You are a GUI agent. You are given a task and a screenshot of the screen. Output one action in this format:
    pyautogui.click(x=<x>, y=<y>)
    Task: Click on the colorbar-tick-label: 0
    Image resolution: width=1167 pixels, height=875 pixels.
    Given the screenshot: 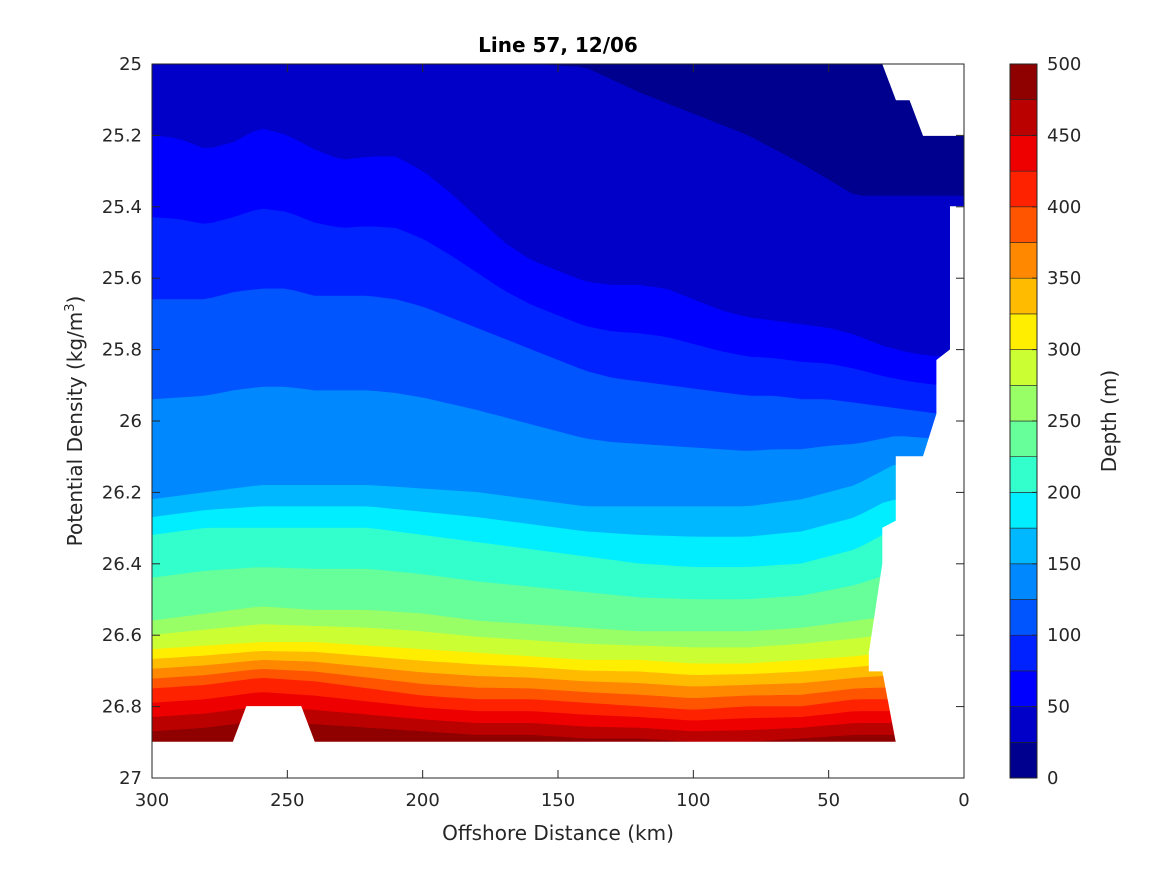 What is the action you would take?
    pyautogui.click(x=1052, y=778)
    